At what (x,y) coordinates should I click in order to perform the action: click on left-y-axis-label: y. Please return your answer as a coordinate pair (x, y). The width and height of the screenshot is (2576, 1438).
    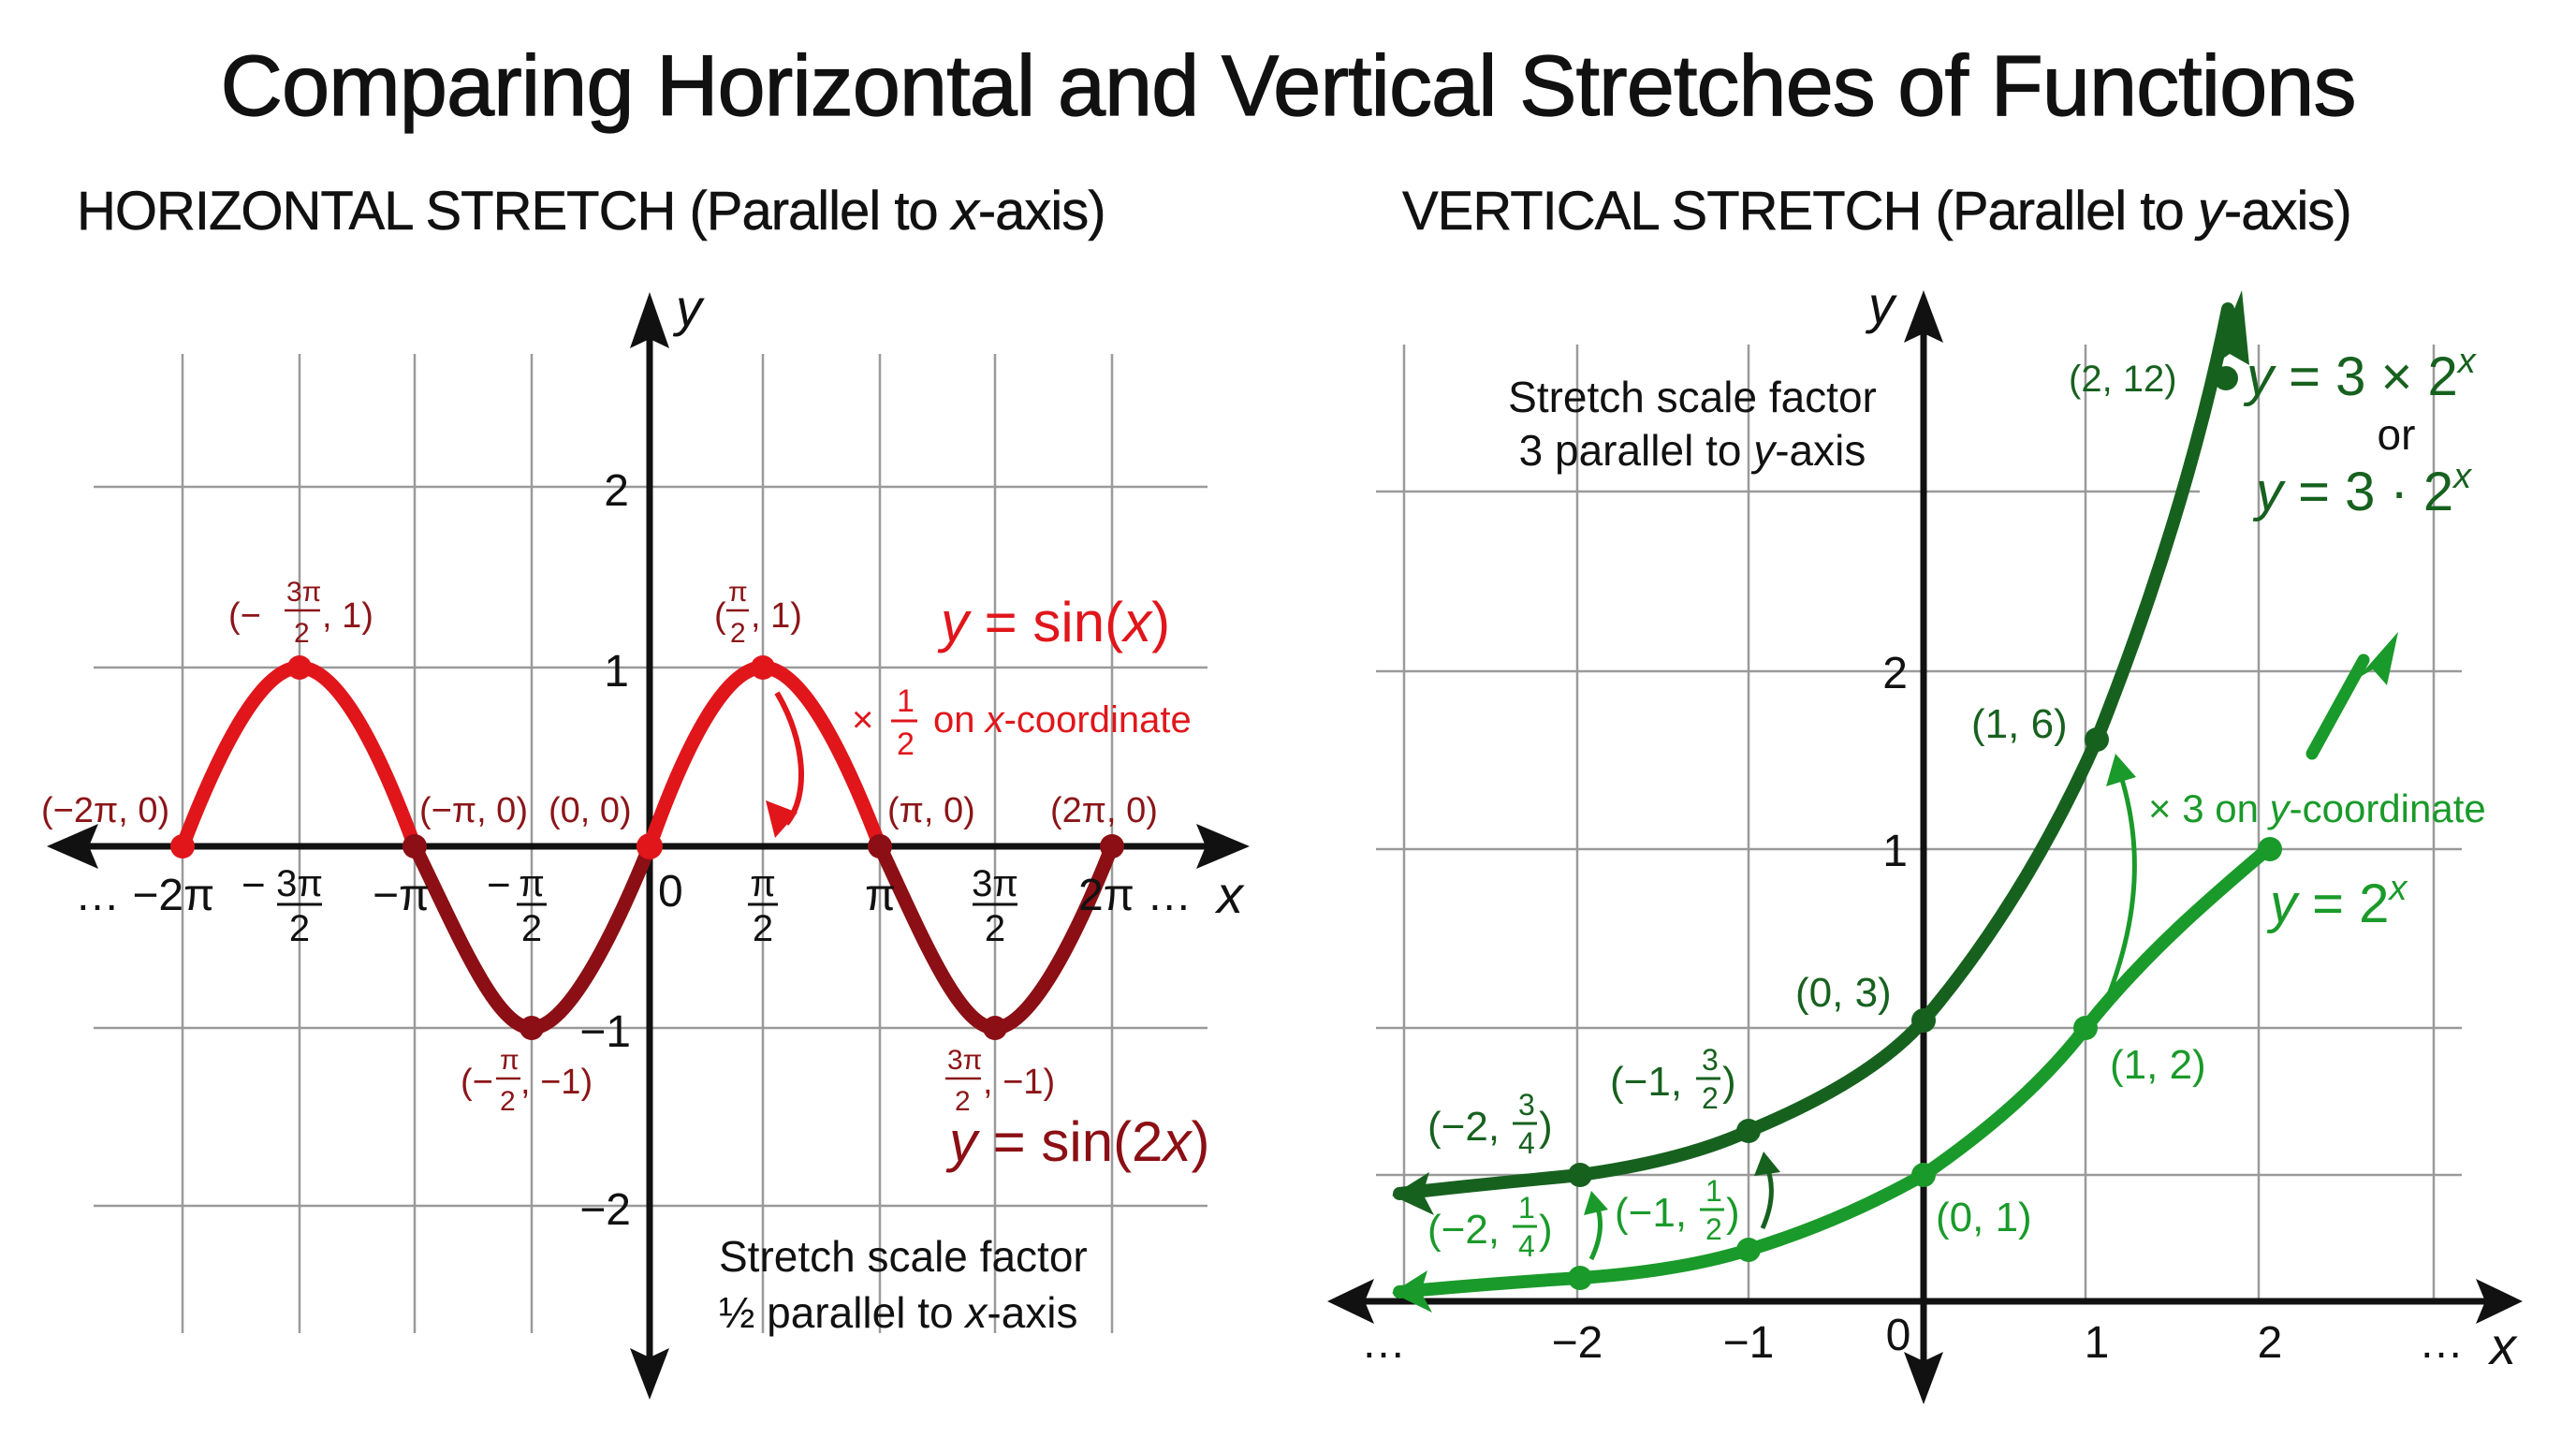
    Looking at the image, I should click on (688, 307).